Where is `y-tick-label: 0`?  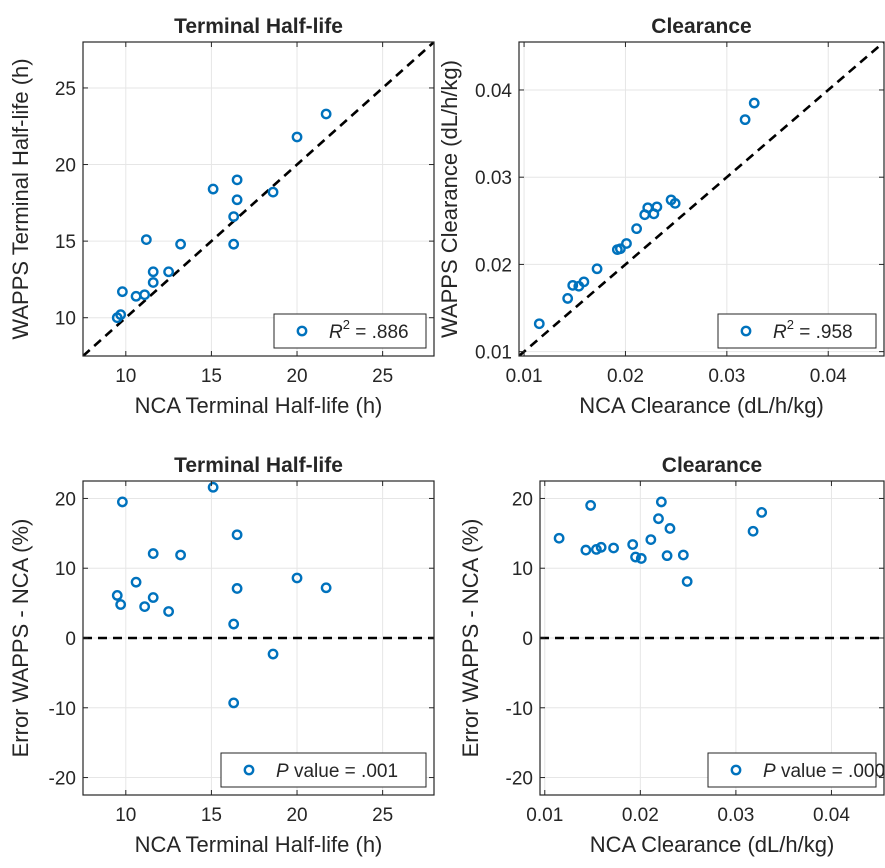 y-tick-label: 0 is located at coordinates (70, 639).